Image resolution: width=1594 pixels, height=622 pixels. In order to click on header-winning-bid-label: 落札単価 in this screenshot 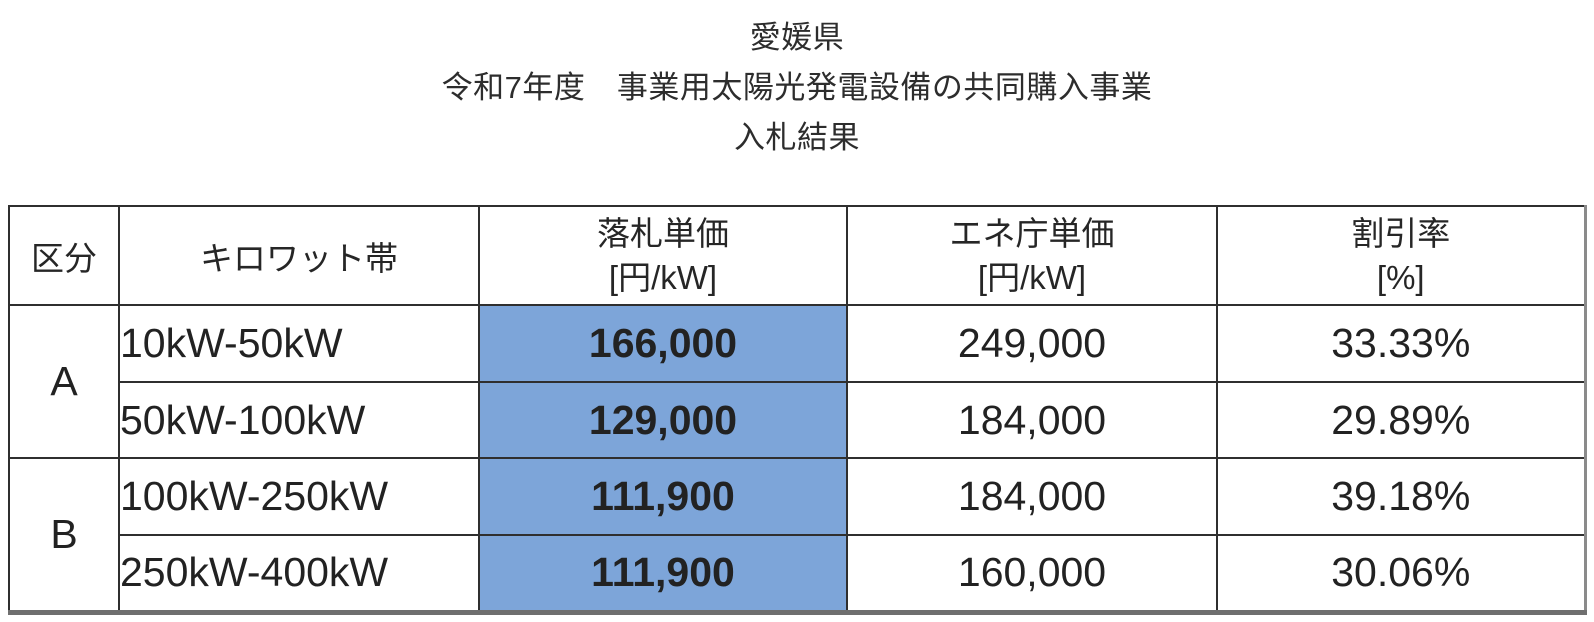, I will do `click(663, 233)`.